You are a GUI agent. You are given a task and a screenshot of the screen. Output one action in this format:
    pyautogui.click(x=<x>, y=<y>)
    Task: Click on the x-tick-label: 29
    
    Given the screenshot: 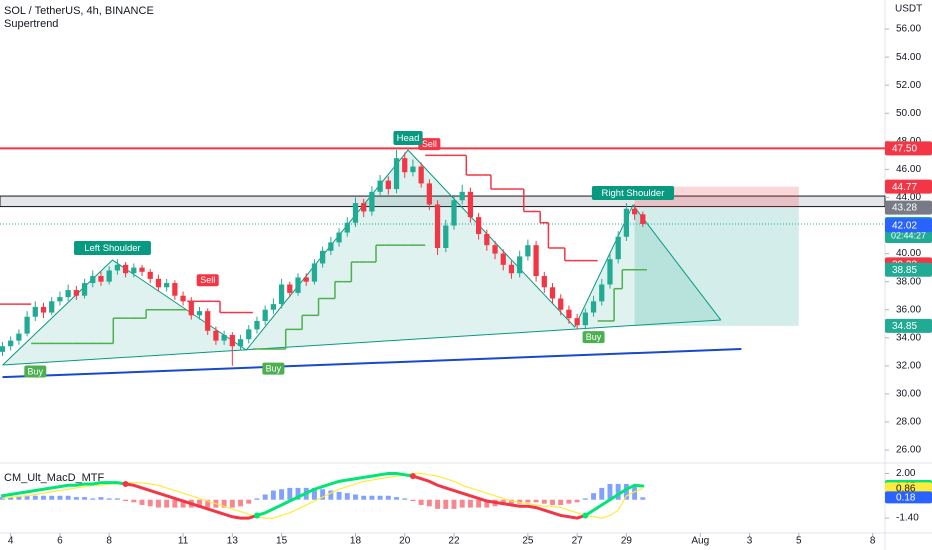 What is the action you would take?
    pyautogui.click(x=627, y=541)
    